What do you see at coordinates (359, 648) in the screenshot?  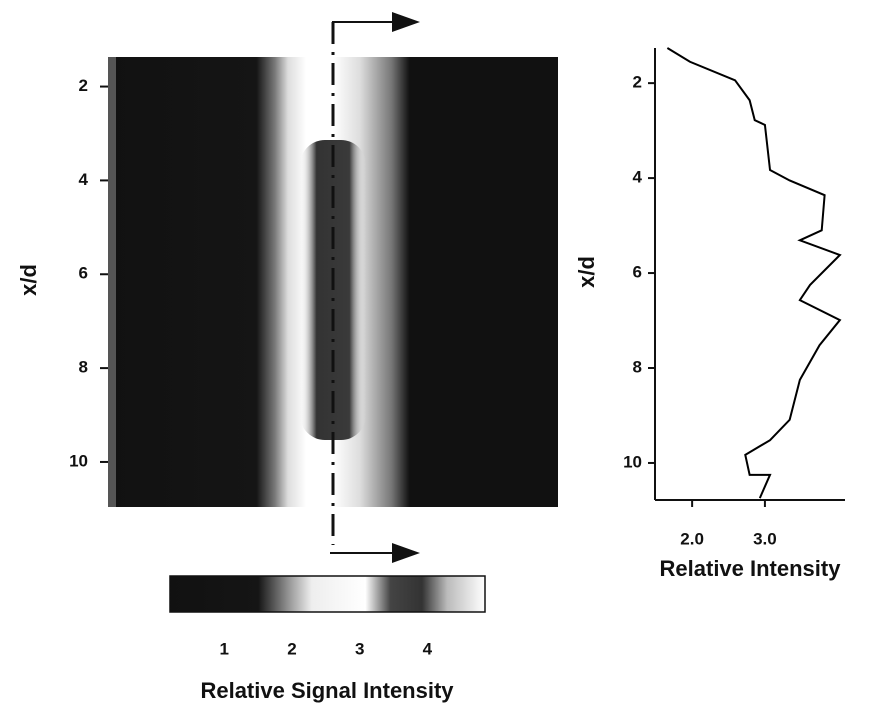 I see `colorbar-tick-label: 3` at bounding box center [359, 648].